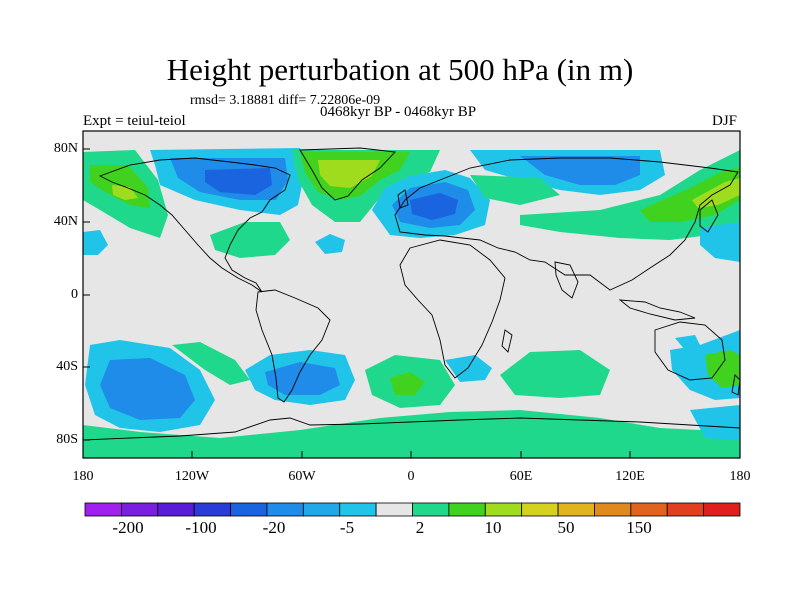 Image resolution: width=800 pixels, height=600 pixels. What do you see at coordinates (566, 224) in the screenshot?
I see `coastline-eurasia` at bounding box center [566, 224].